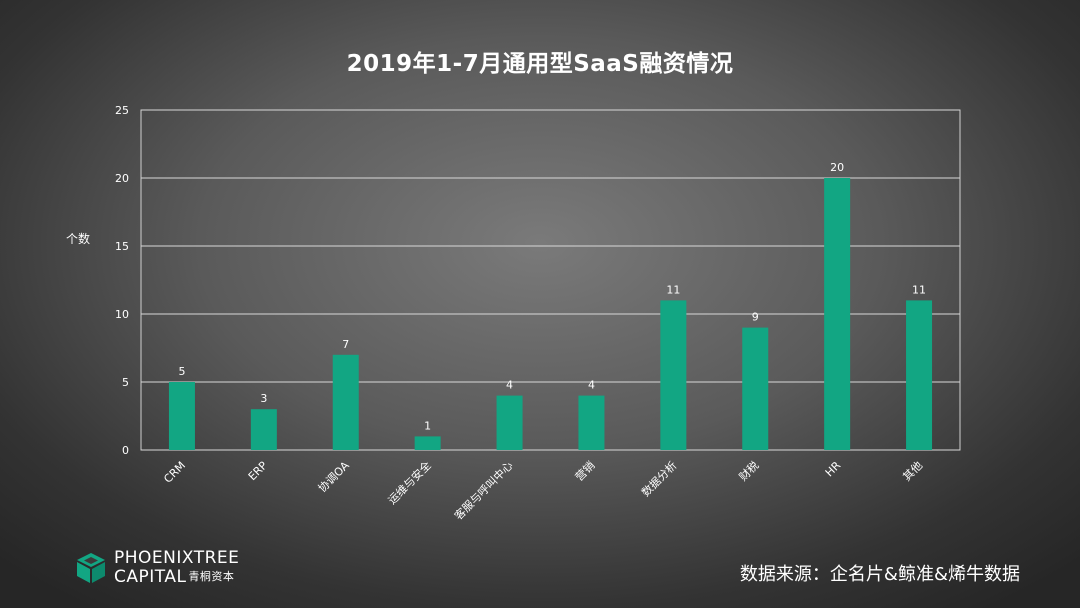  What do you see at coordinates (125, 450) in the screenshot?
I see `y-tick-label: 0` at bounding box center [125, 450].